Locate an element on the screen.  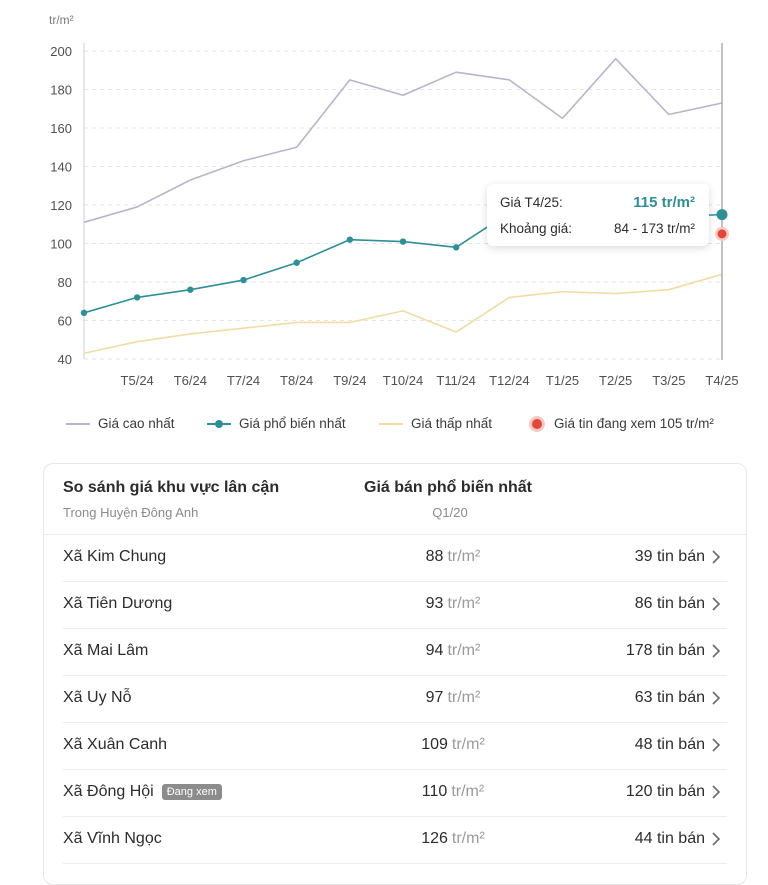
area-price-value: 88 is located at coordinates (434, 556).